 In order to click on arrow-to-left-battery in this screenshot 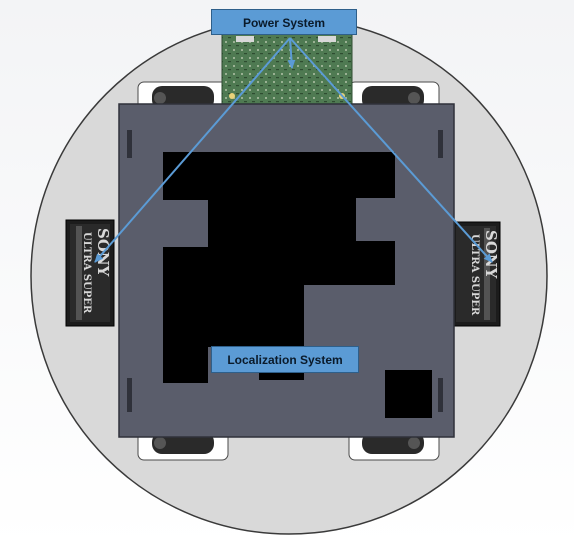, I will do `click(192, 150)`.